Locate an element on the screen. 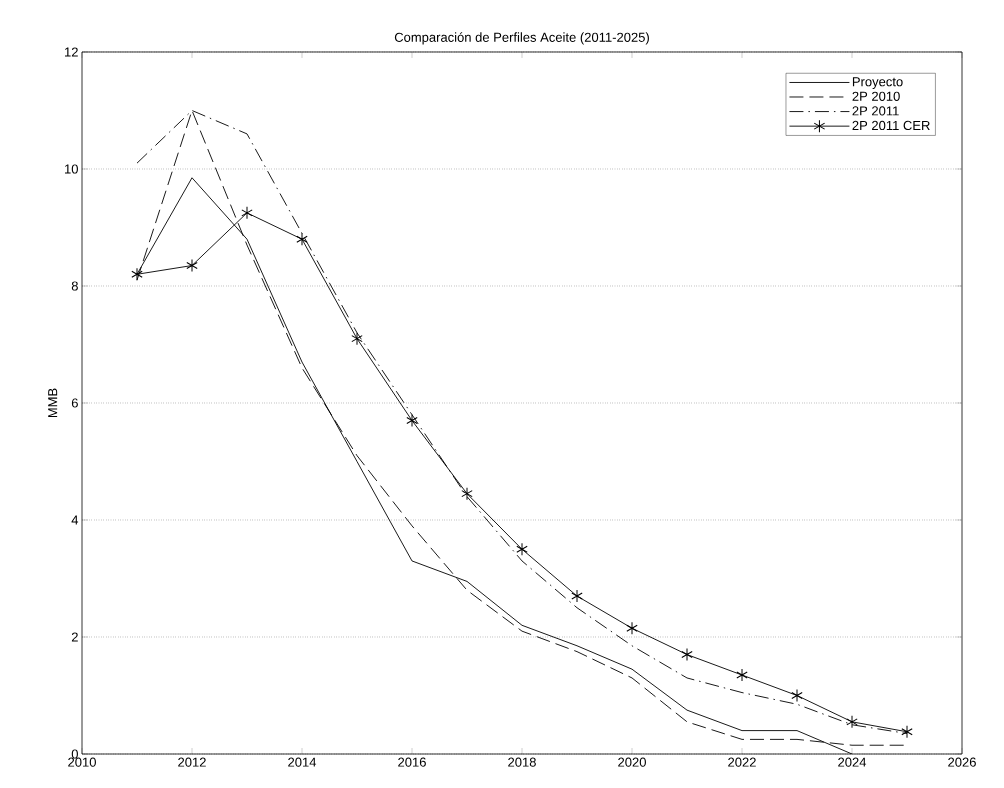 This screenshot has width=1004, height=788. x-tick-label: 2018 is located at coordinates (522, 762).